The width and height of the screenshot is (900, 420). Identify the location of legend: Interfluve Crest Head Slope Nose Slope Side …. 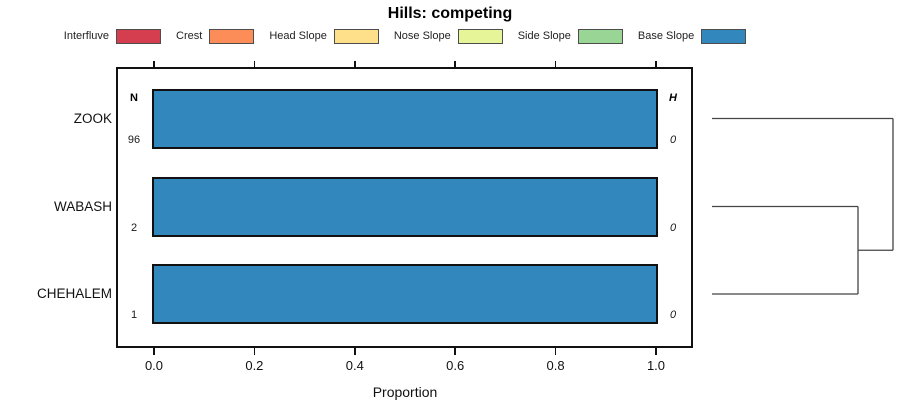
(405, 36).